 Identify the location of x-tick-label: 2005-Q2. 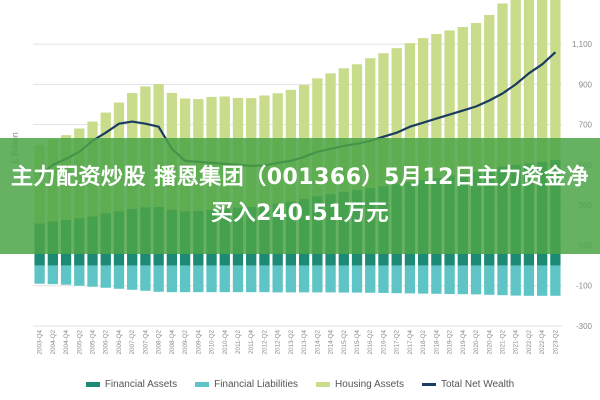
(79, 342).